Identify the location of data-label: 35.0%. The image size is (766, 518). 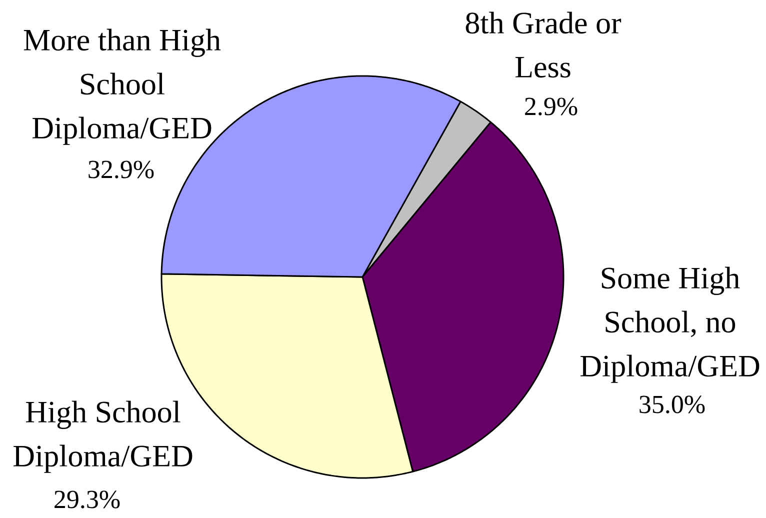
(672, 405).